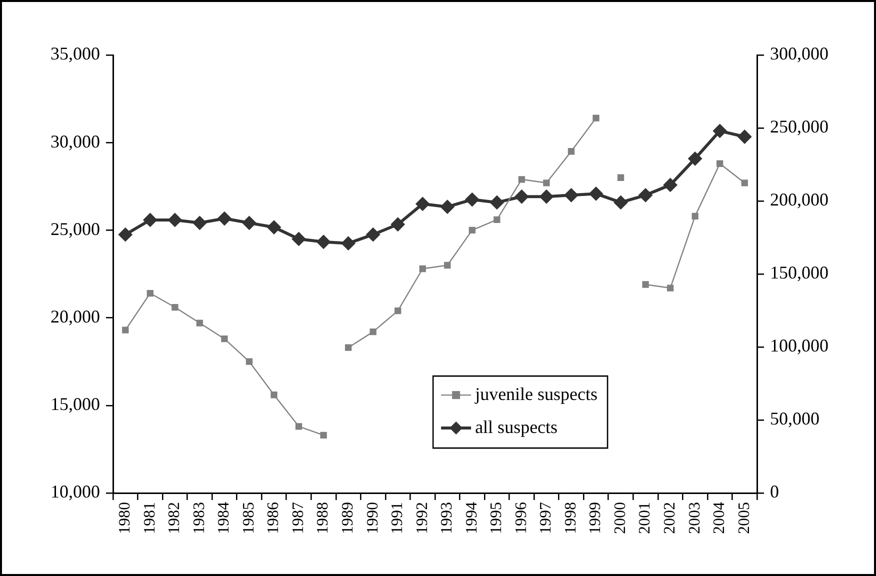  What do you see at coordinates (744, 518) in the screenshot?
I see `x-tick-label: 2005` at bounding box center [744, 518].